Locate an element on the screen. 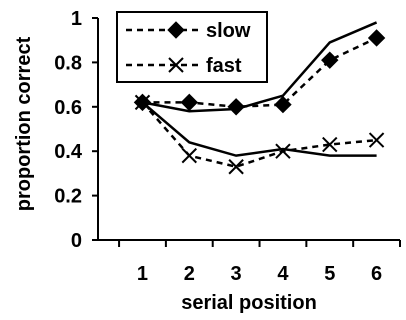 Image resolution: width=406 pixels, height=320 pixels. legend-entry-slow: slow is located at coordinates (188, 31).